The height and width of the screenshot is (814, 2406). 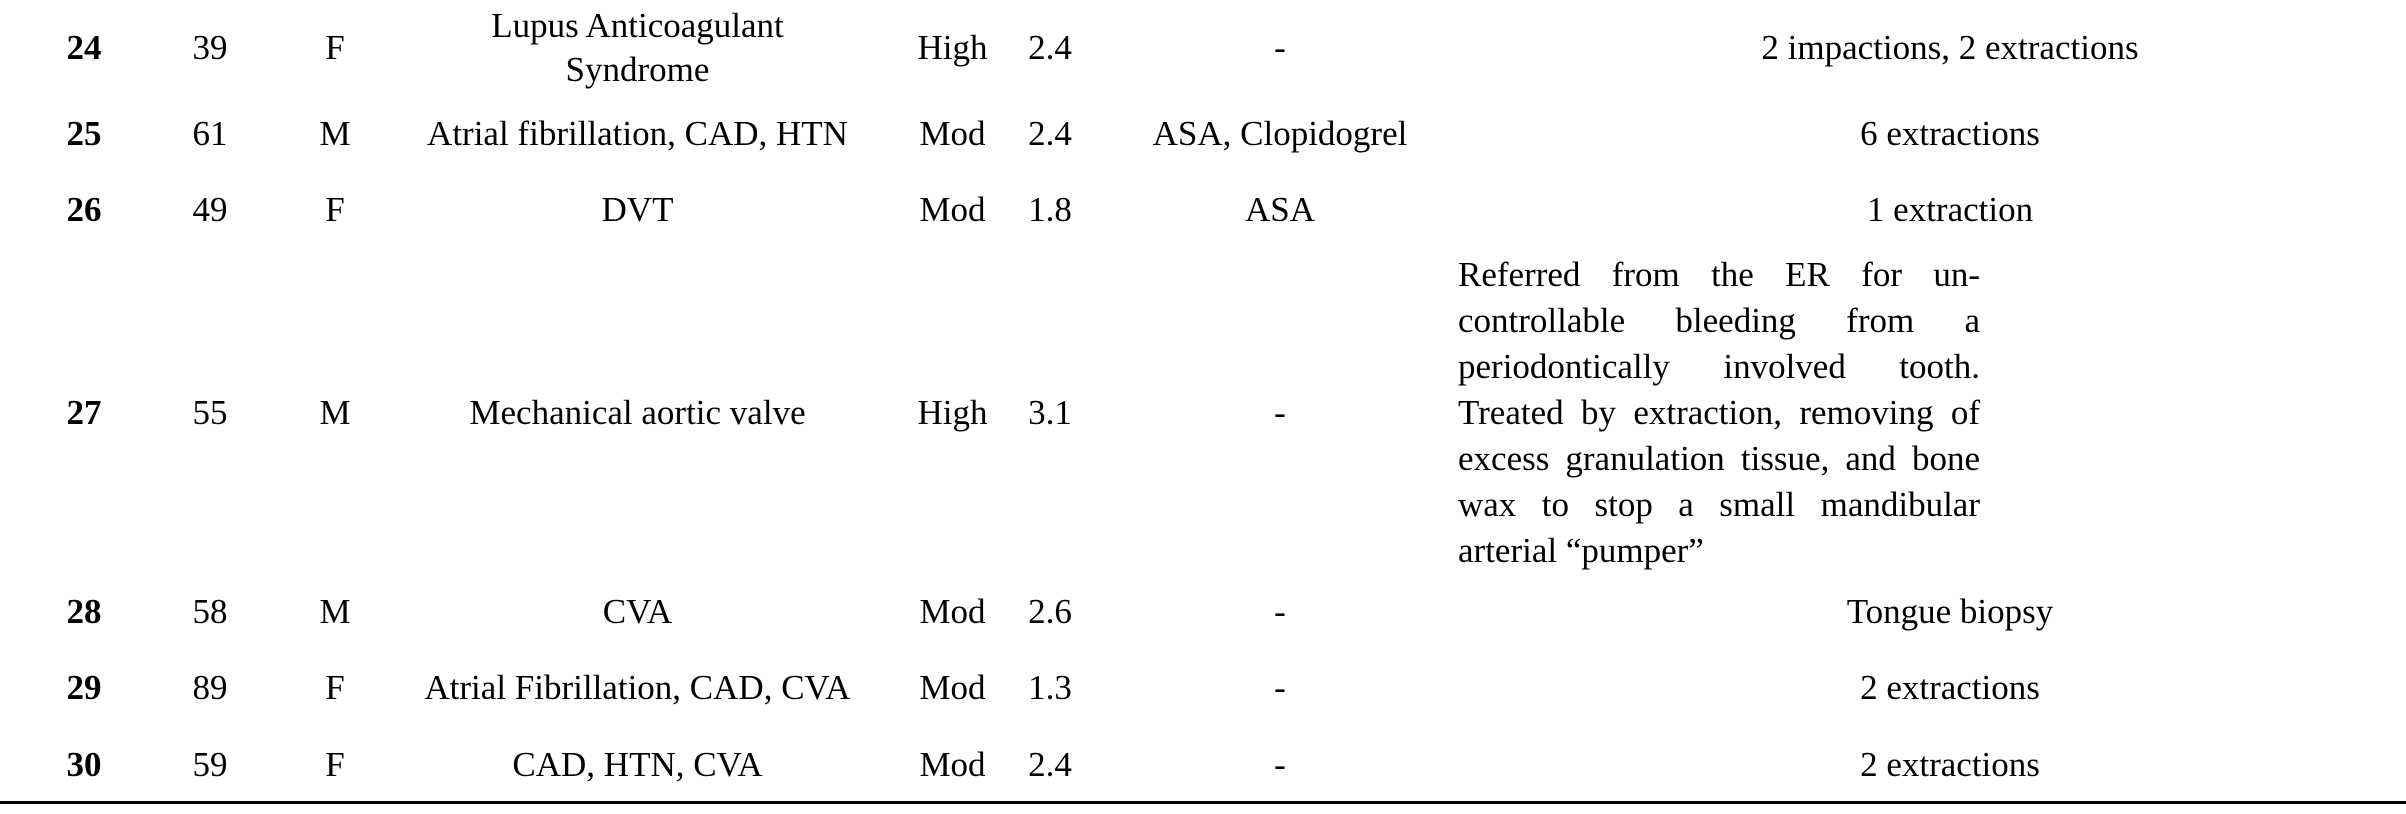 What do you see at coordinates (1050, 687) in the screenshot?
I see `inr-value: 1.3` at bounding box center [1050, 687].